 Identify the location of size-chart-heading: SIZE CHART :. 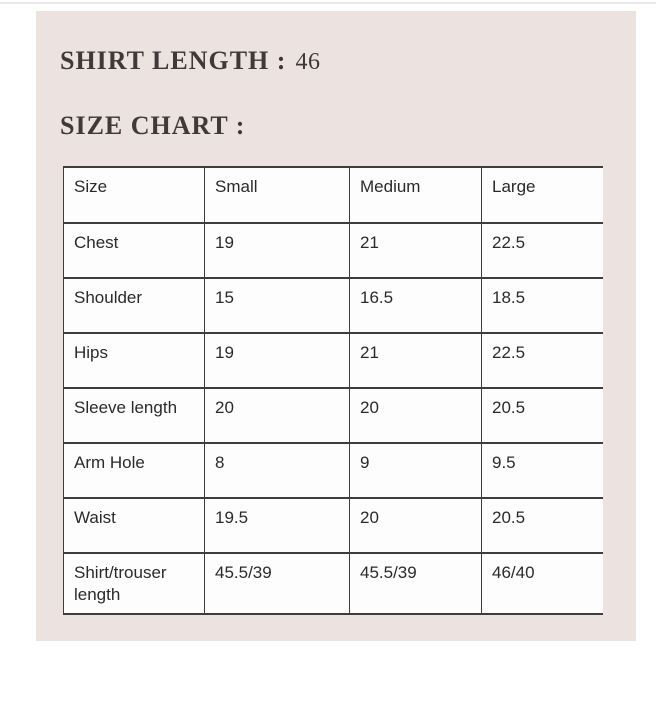
(152, 126).